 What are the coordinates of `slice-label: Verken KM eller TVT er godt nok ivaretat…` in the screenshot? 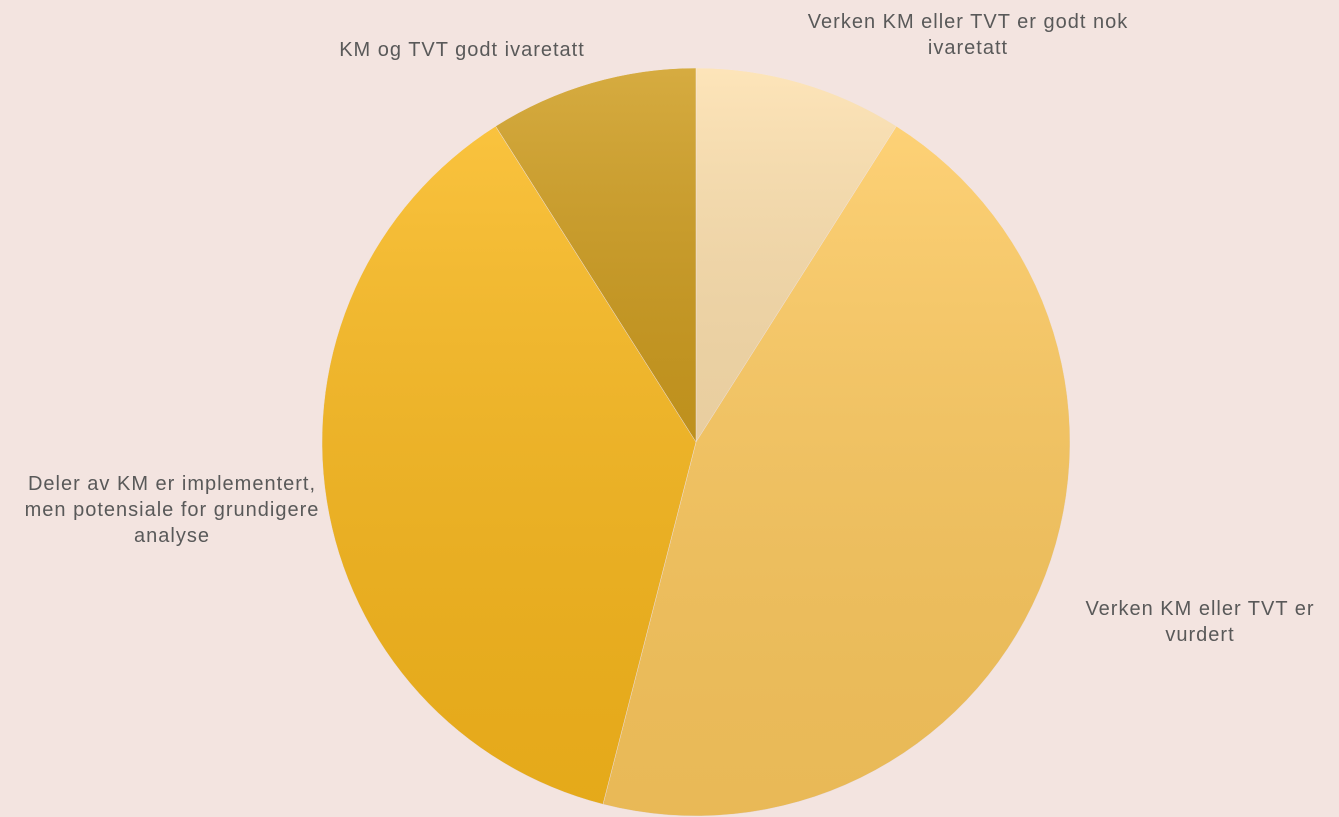 It's located at (968, 35).